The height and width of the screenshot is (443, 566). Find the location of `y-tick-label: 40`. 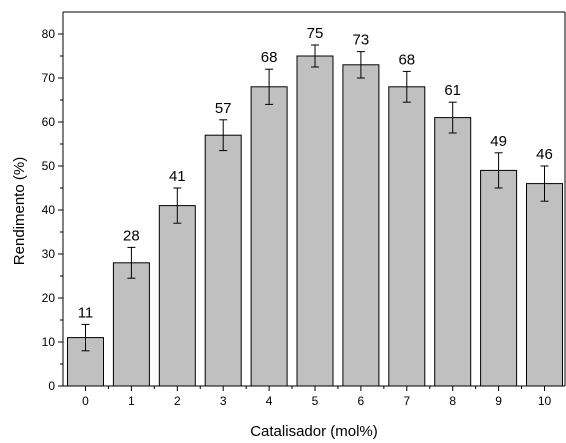

y-tick-label: 40 is located at coordinates (49, 210).